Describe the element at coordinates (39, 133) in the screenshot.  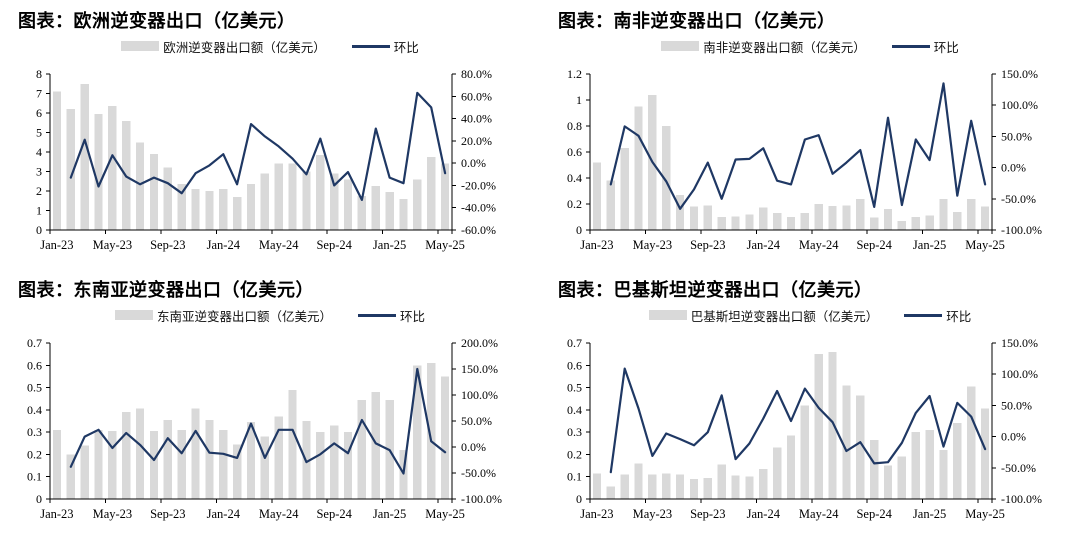
I see `svg-text: 5` at that location.